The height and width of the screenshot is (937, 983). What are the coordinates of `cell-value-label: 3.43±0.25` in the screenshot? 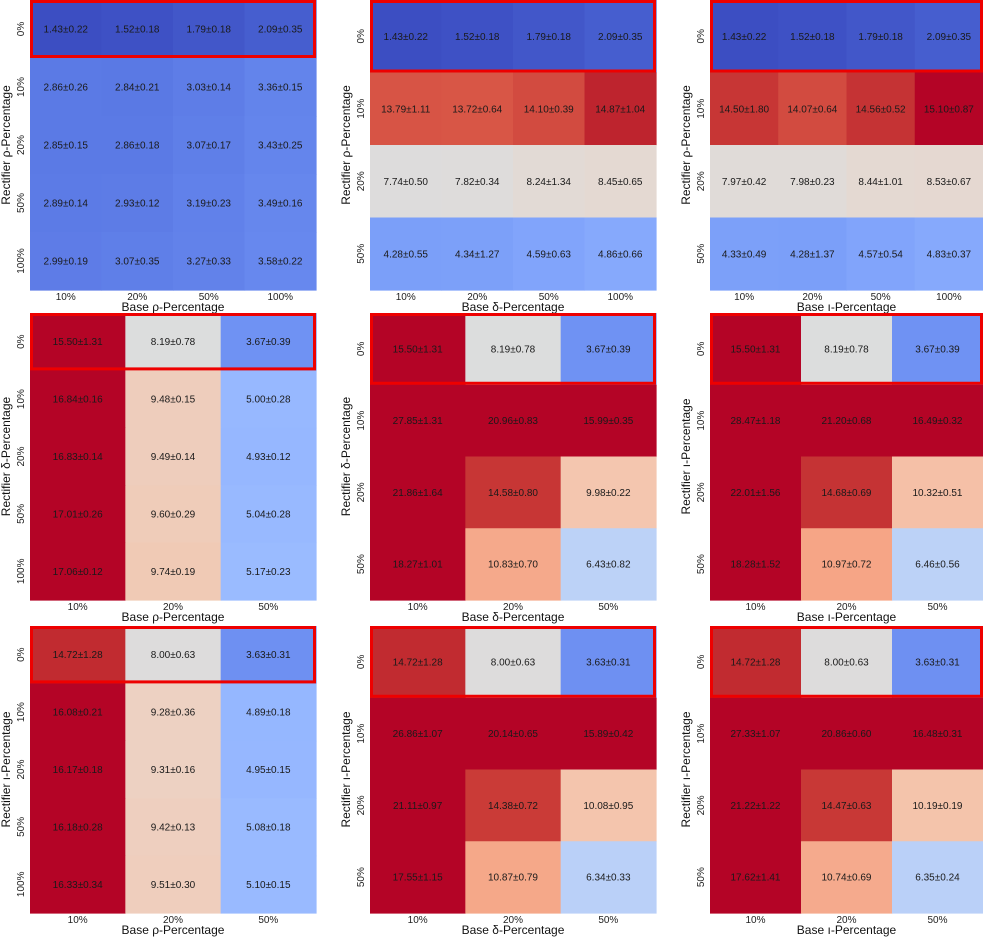 It's located at (280, 146).